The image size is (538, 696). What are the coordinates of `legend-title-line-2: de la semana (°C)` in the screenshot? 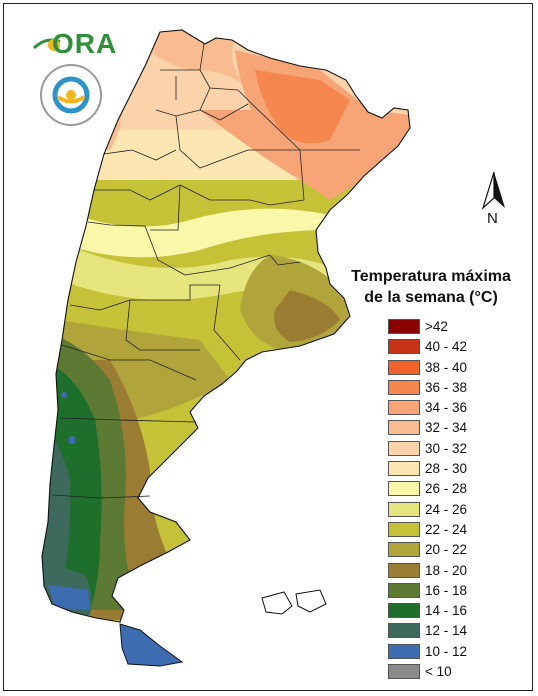 It's located at (431, 297).